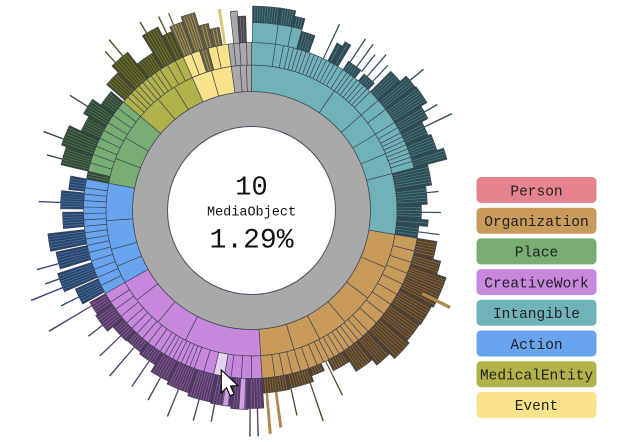 The width and height of the screenshot is (628, 442). Describe the element at coordinates (536, 377) in the screenshot. I see `svg-text: MedicalEntity` at that location.